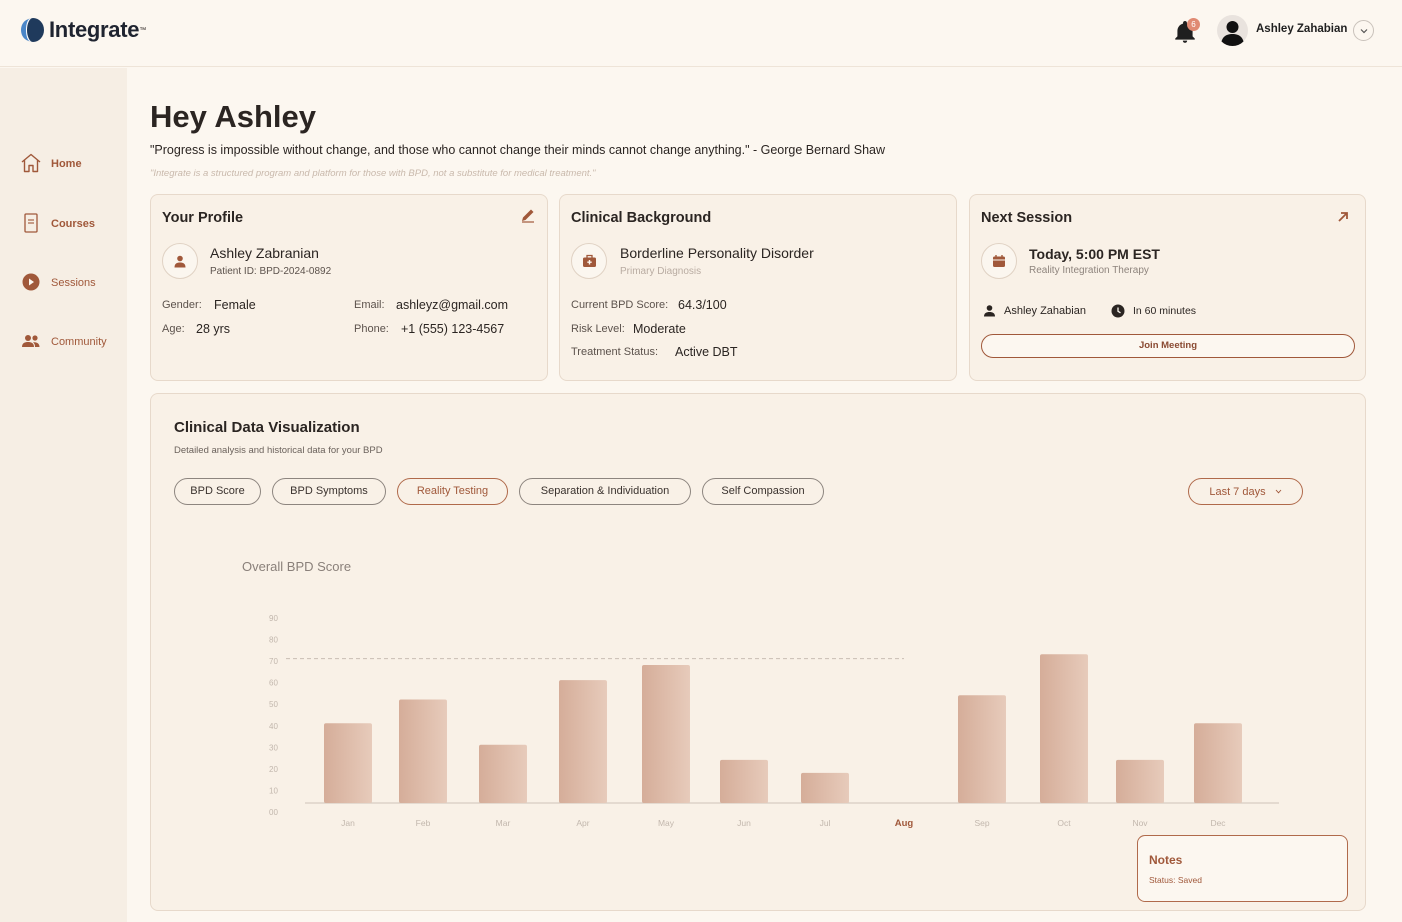 The image size is (1402, 922). What do you see at coordinates (1166, 860) in the screenshot?
I see `notes-title: Notes` at bounding box center [1166, 860].